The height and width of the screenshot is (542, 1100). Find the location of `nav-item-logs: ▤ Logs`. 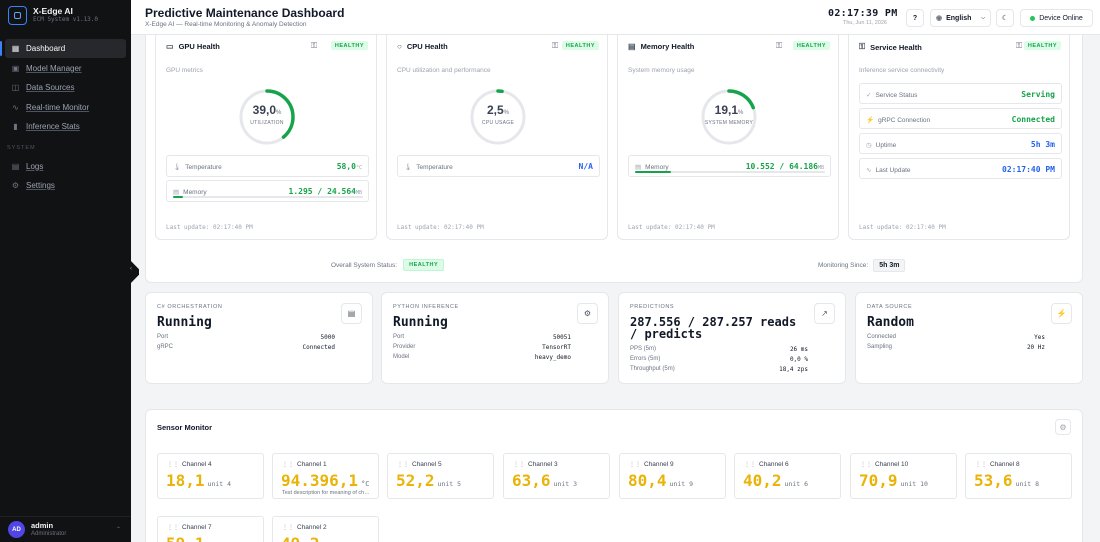

nav-item-logs: ▤ Logs is located at coordinates (65, 166).